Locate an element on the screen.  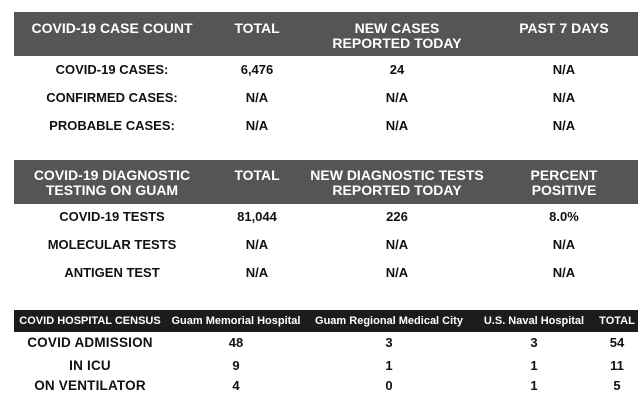
diagnostic-row: COVID-19 TESTS 81,044 226 8.0% is located at coordinates (326, 217).